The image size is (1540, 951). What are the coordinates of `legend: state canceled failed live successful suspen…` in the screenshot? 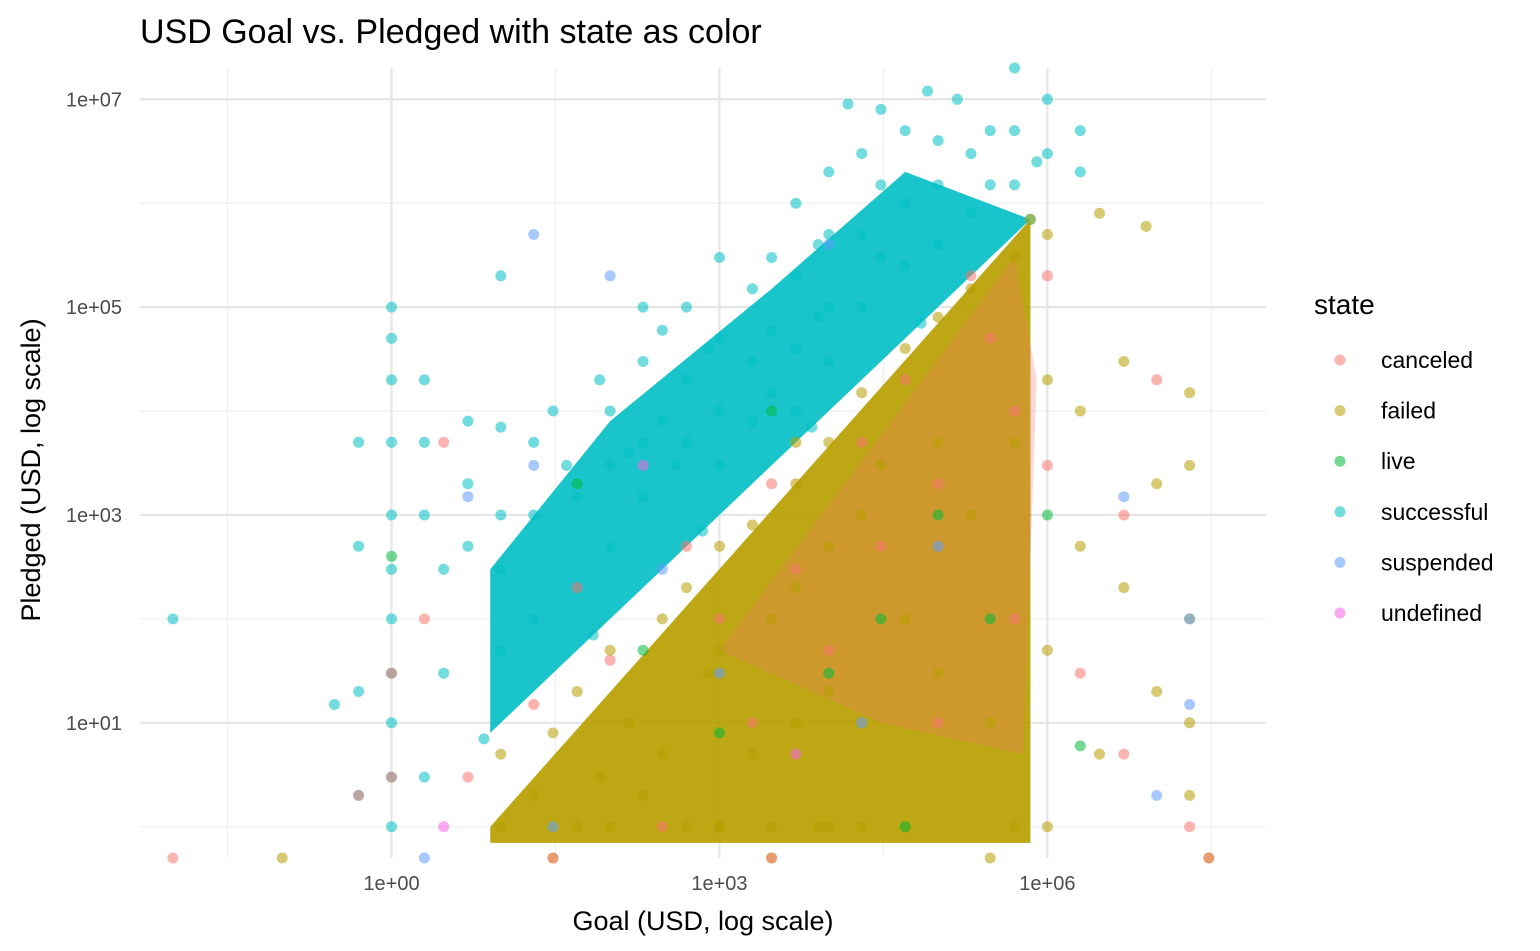 It's located at (1404, 457).